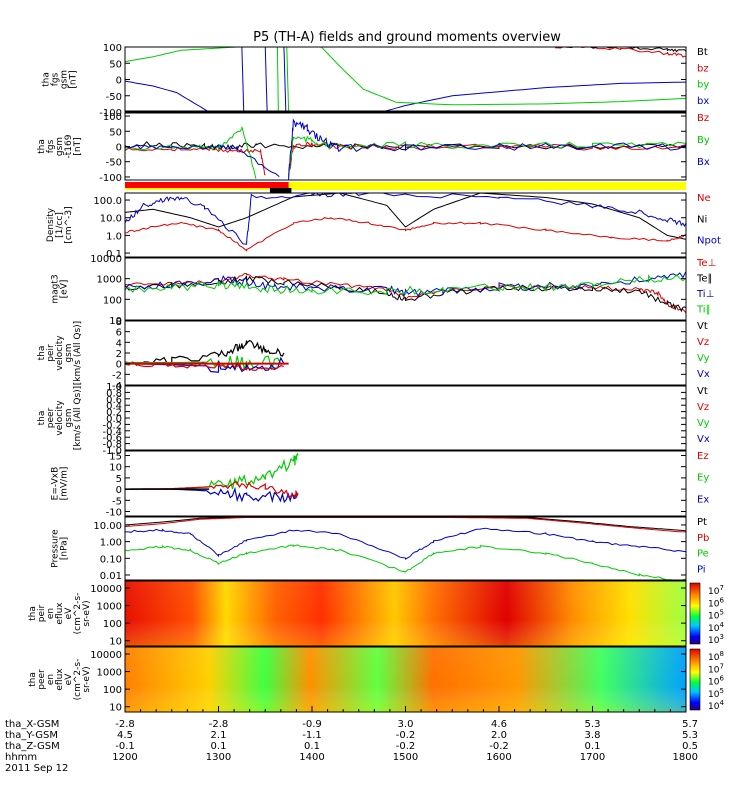  Describe the element at coordinates (205, 352) in the screenshot. I see `series-vt-line` at that location.